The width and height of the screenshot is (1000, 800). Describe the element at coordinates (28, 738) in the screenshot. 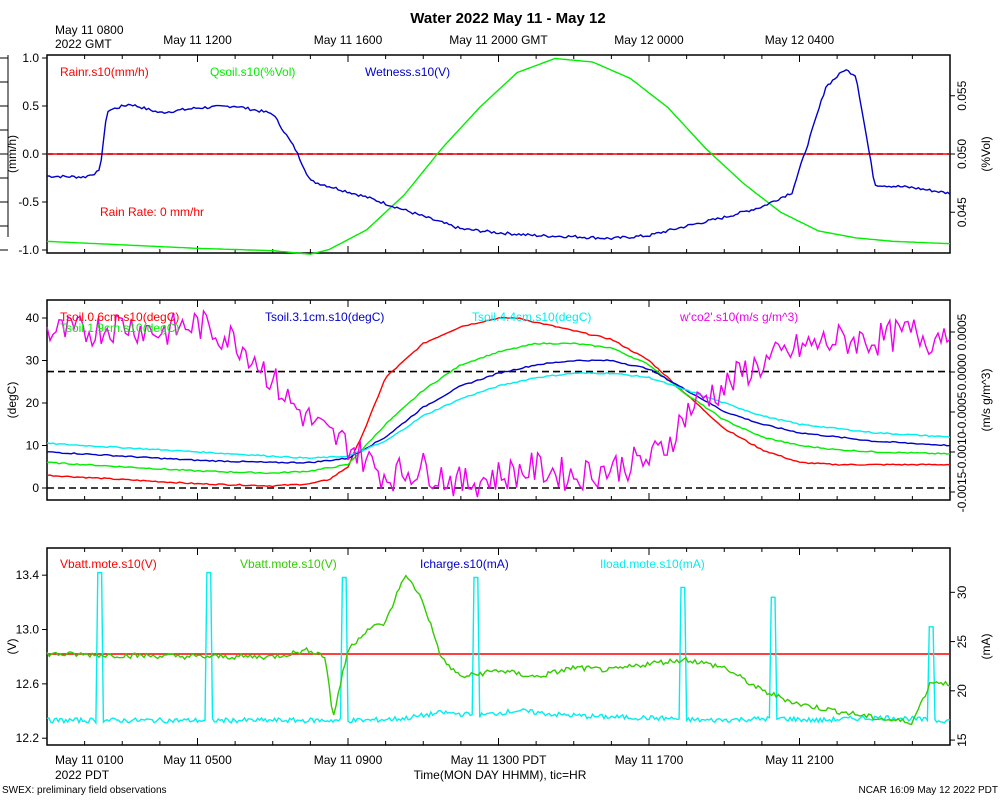

I see `panel3-ytick-left-label: 12.2` at that location.